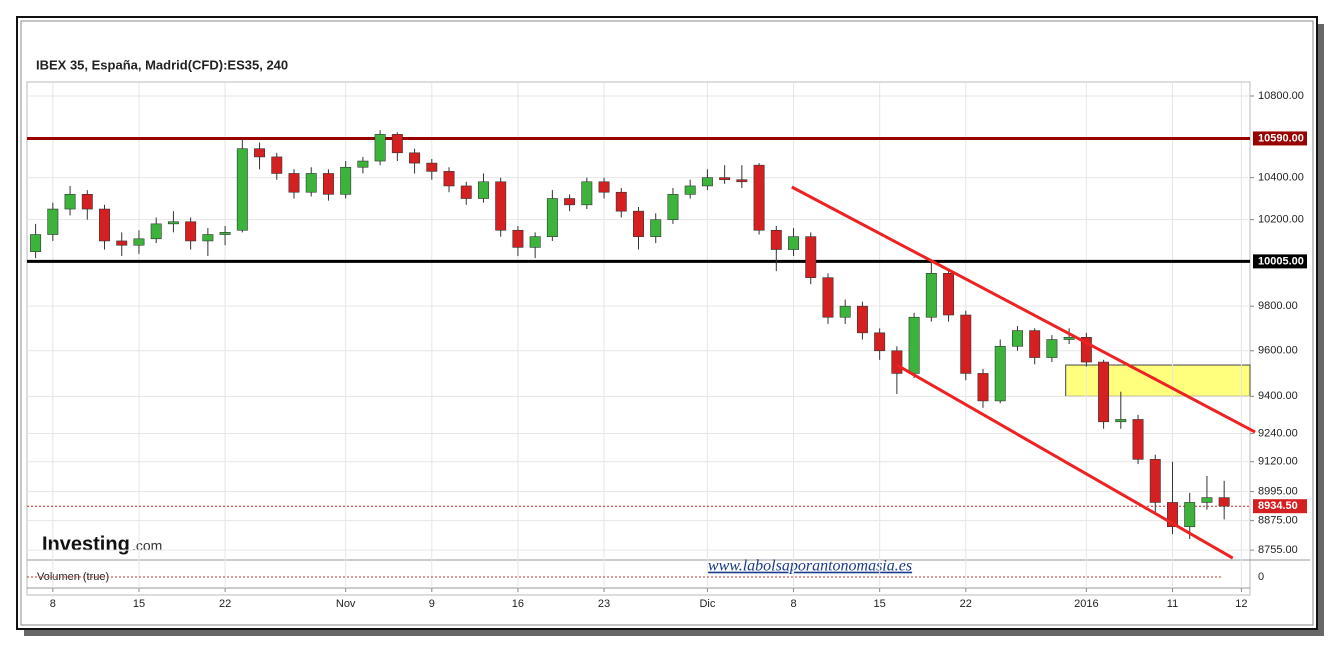  What do you see at coordinates (1278, 433) in the screenshot?
I see `y-tick-label: 9240.00` at bounding box center [1278, 433].